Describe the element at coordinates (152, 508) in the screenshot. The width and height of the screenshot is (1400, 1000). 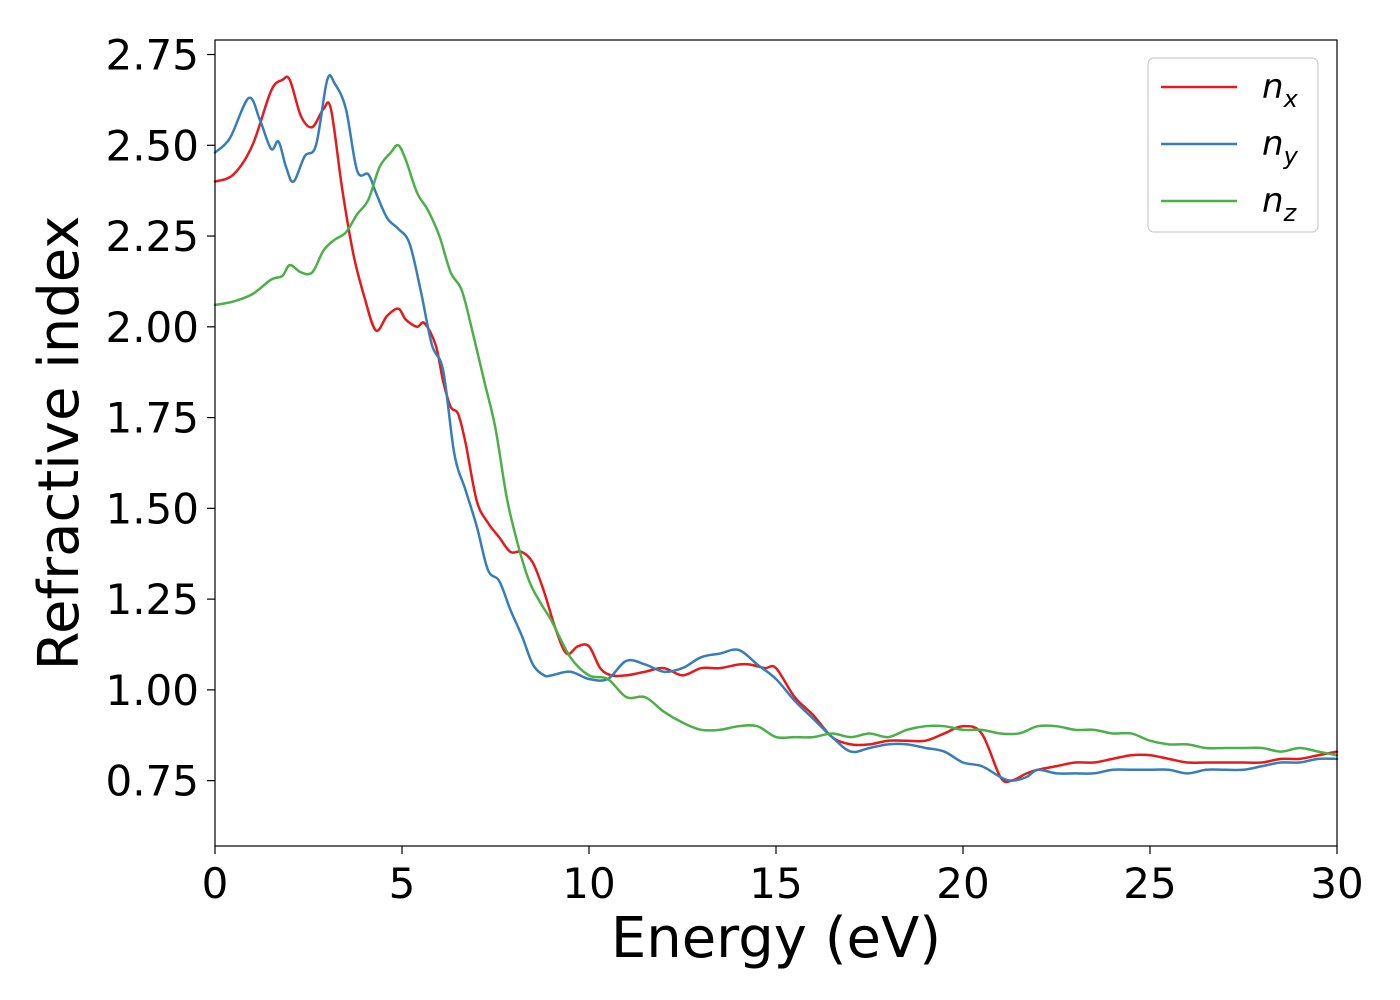
I see `y-tick-label: 1.50` at that location.